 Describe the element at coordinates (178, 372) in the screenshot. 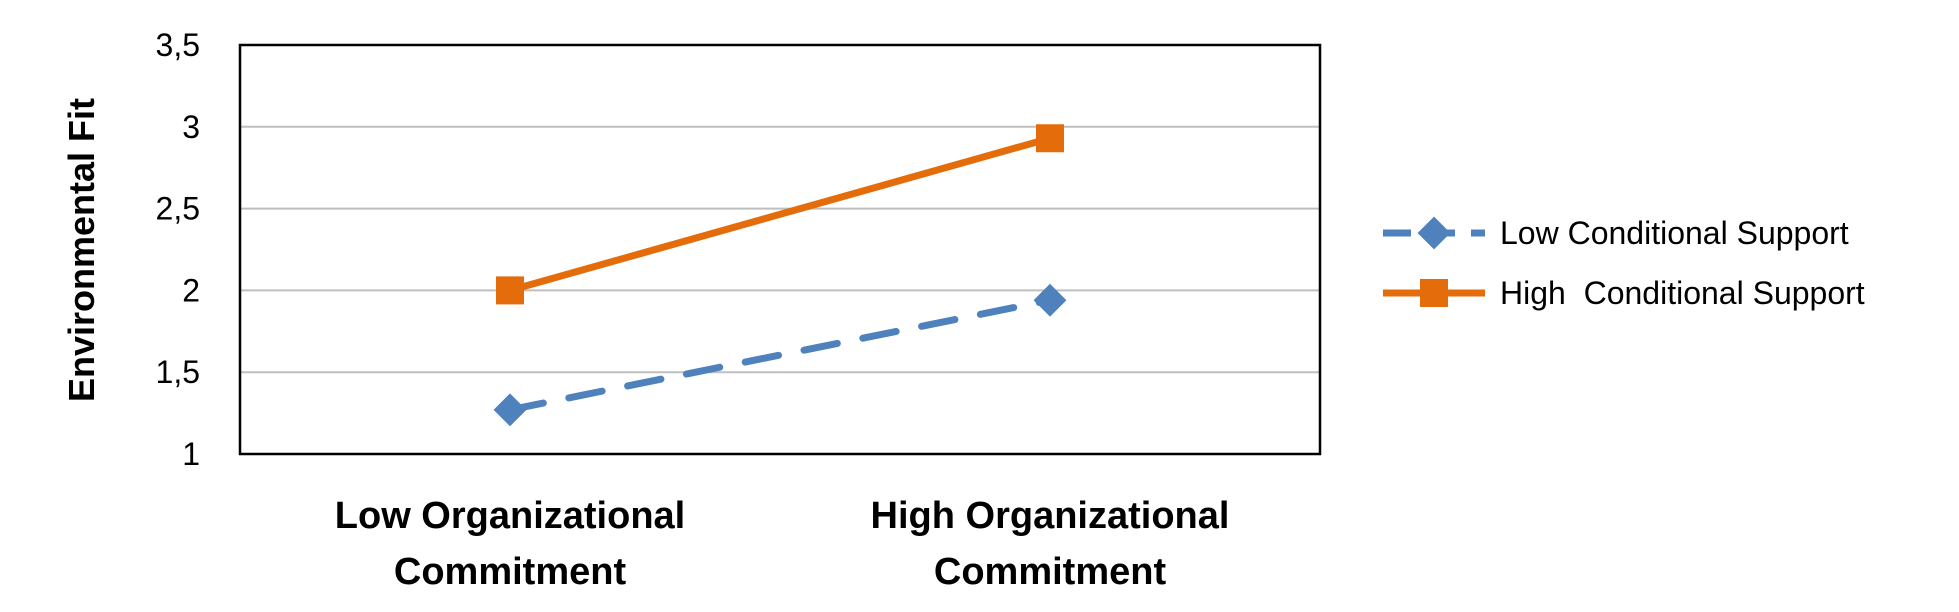

I see `y-tick-label: 1,5` at that location.